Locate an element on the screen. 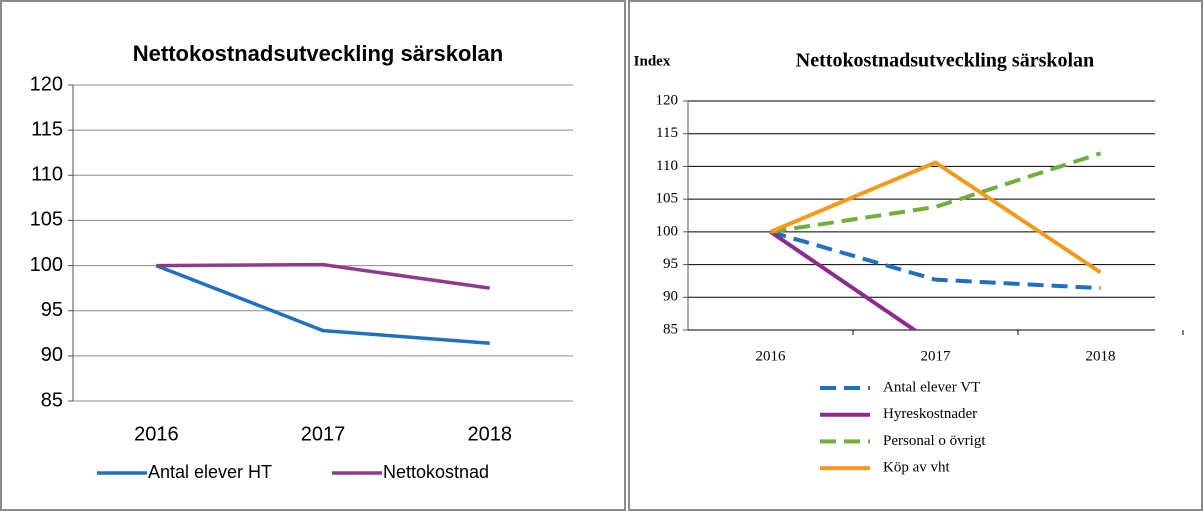 The width and height of the screenshot is (1203, 511). legend-label: Antal elever HT is located at coordinates (210, 472).